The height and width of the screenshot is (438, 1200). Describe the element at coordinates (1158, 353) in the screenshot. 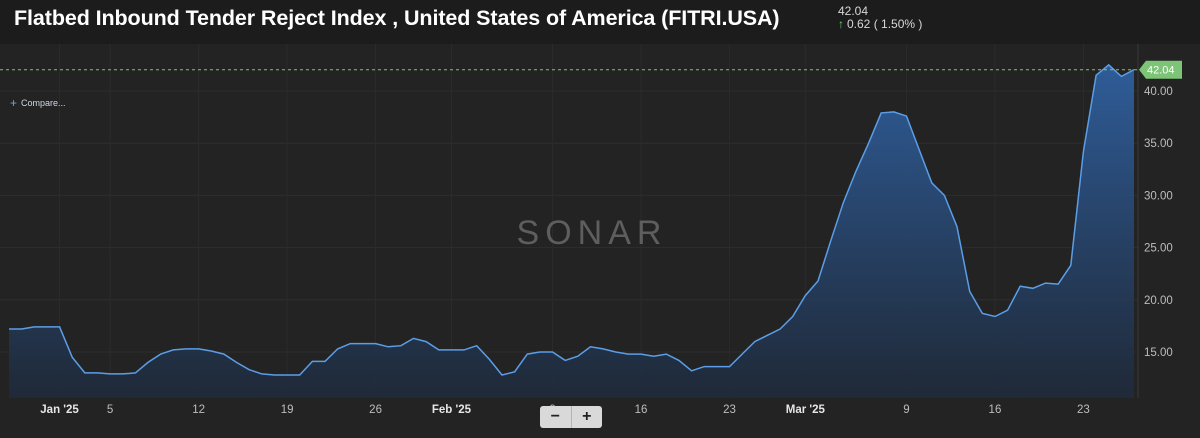

I see `y-tick-label: 15.00` at that location.